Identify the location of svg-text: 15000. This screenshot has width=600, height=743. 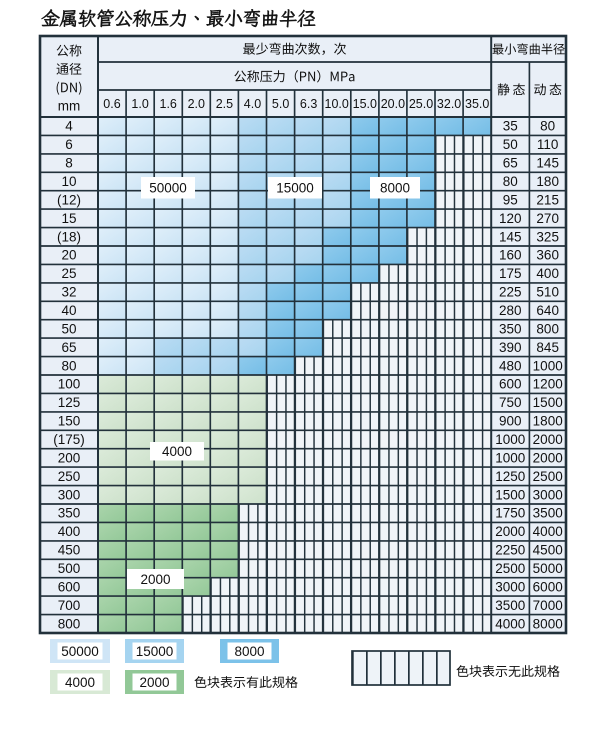
(155, 651).